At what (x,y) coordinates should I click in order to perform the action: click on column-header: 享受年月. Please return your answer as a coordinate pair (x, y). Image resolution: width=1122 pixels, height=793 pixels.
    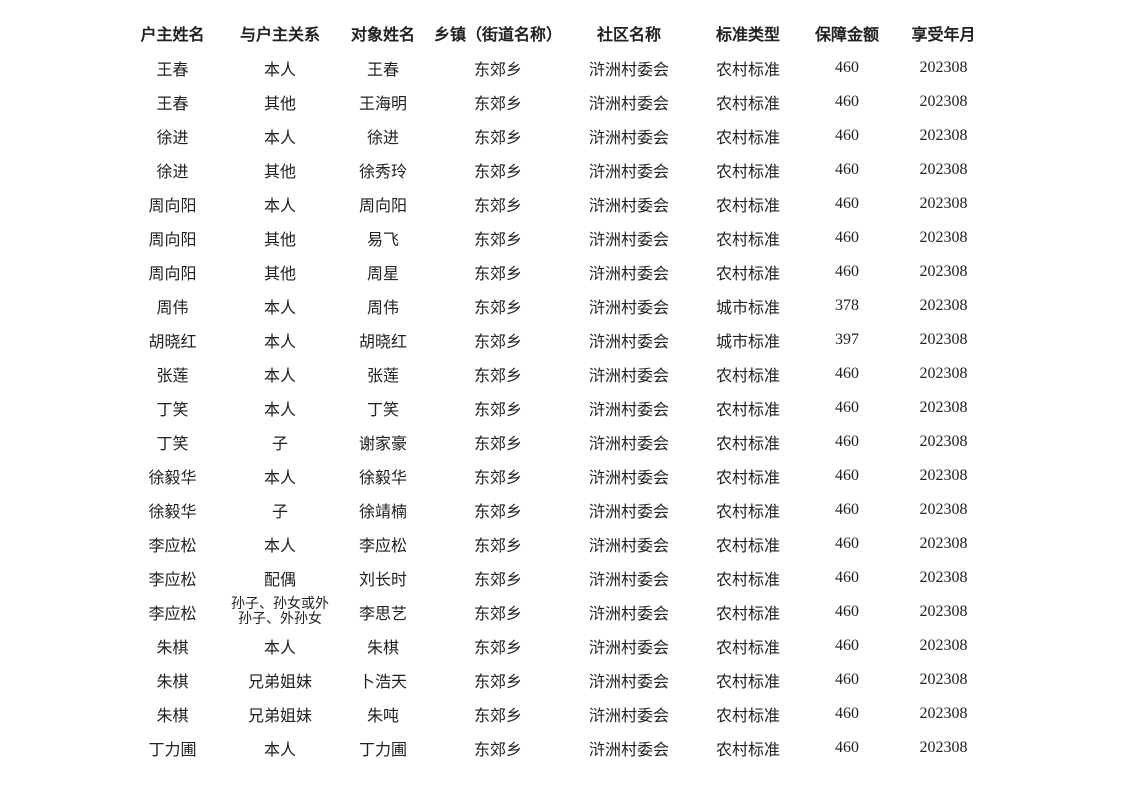
    Looking at the image, I should click on (943, 35).